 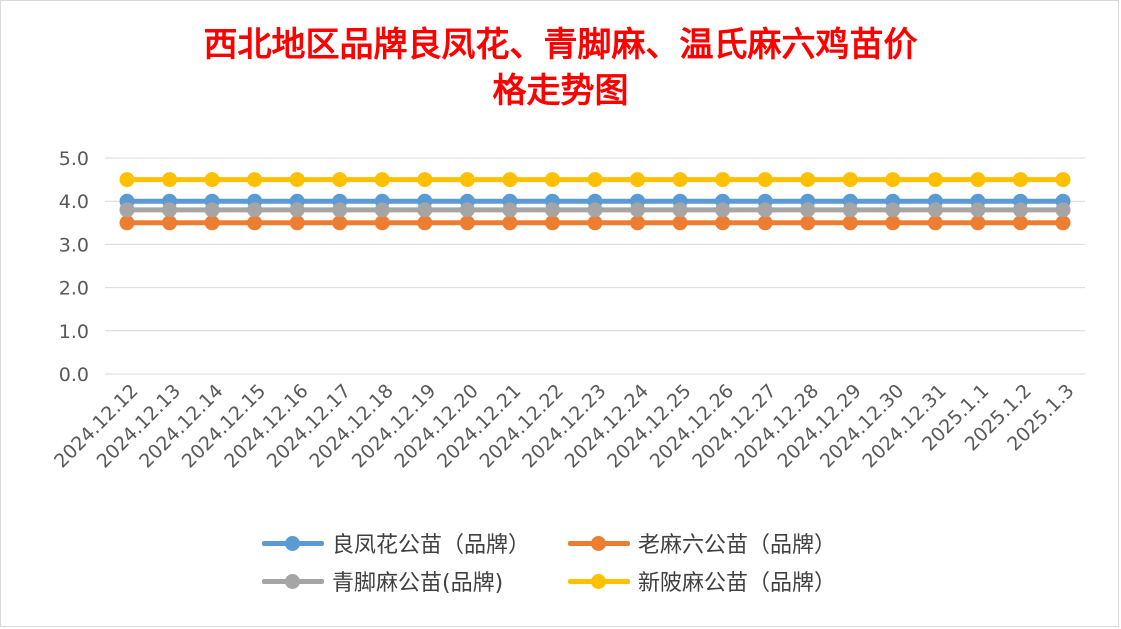 I want to click on legend-label: 良凤花公苗（品牌）, so click(x=431, y=545).